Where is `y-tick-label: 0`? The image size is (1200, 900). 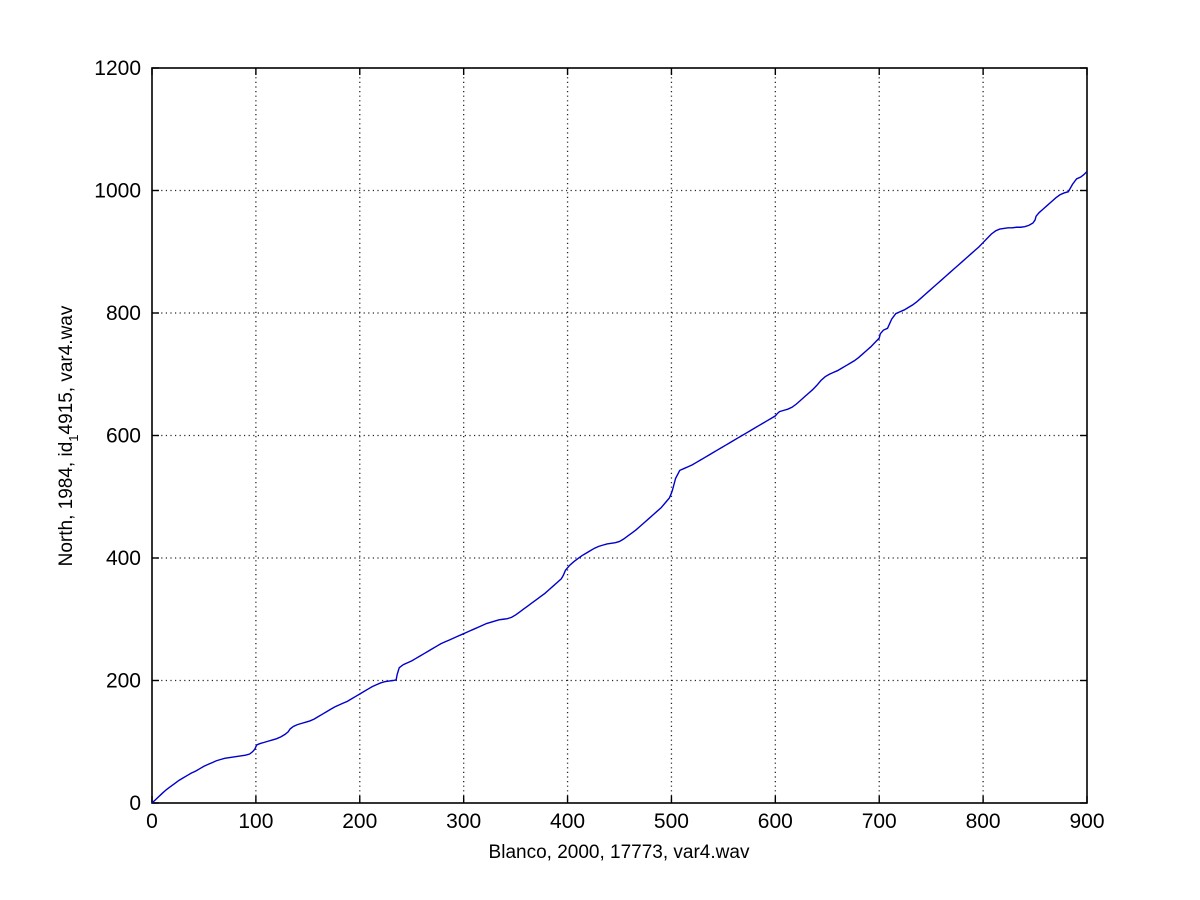
y-tick-label: 0 is located at coordinates (135, 803).